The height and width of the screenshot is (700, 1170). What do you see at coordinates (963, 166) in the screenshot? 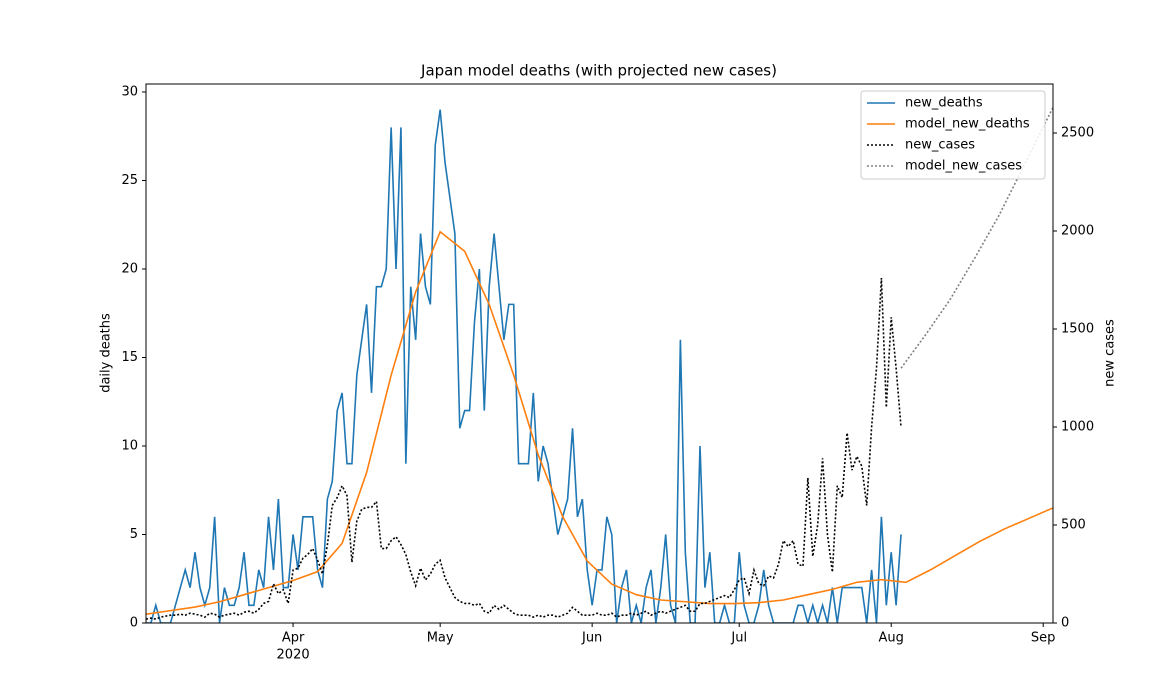
I see `legend-label: model_new_cases` at bounding box center [963, 166].